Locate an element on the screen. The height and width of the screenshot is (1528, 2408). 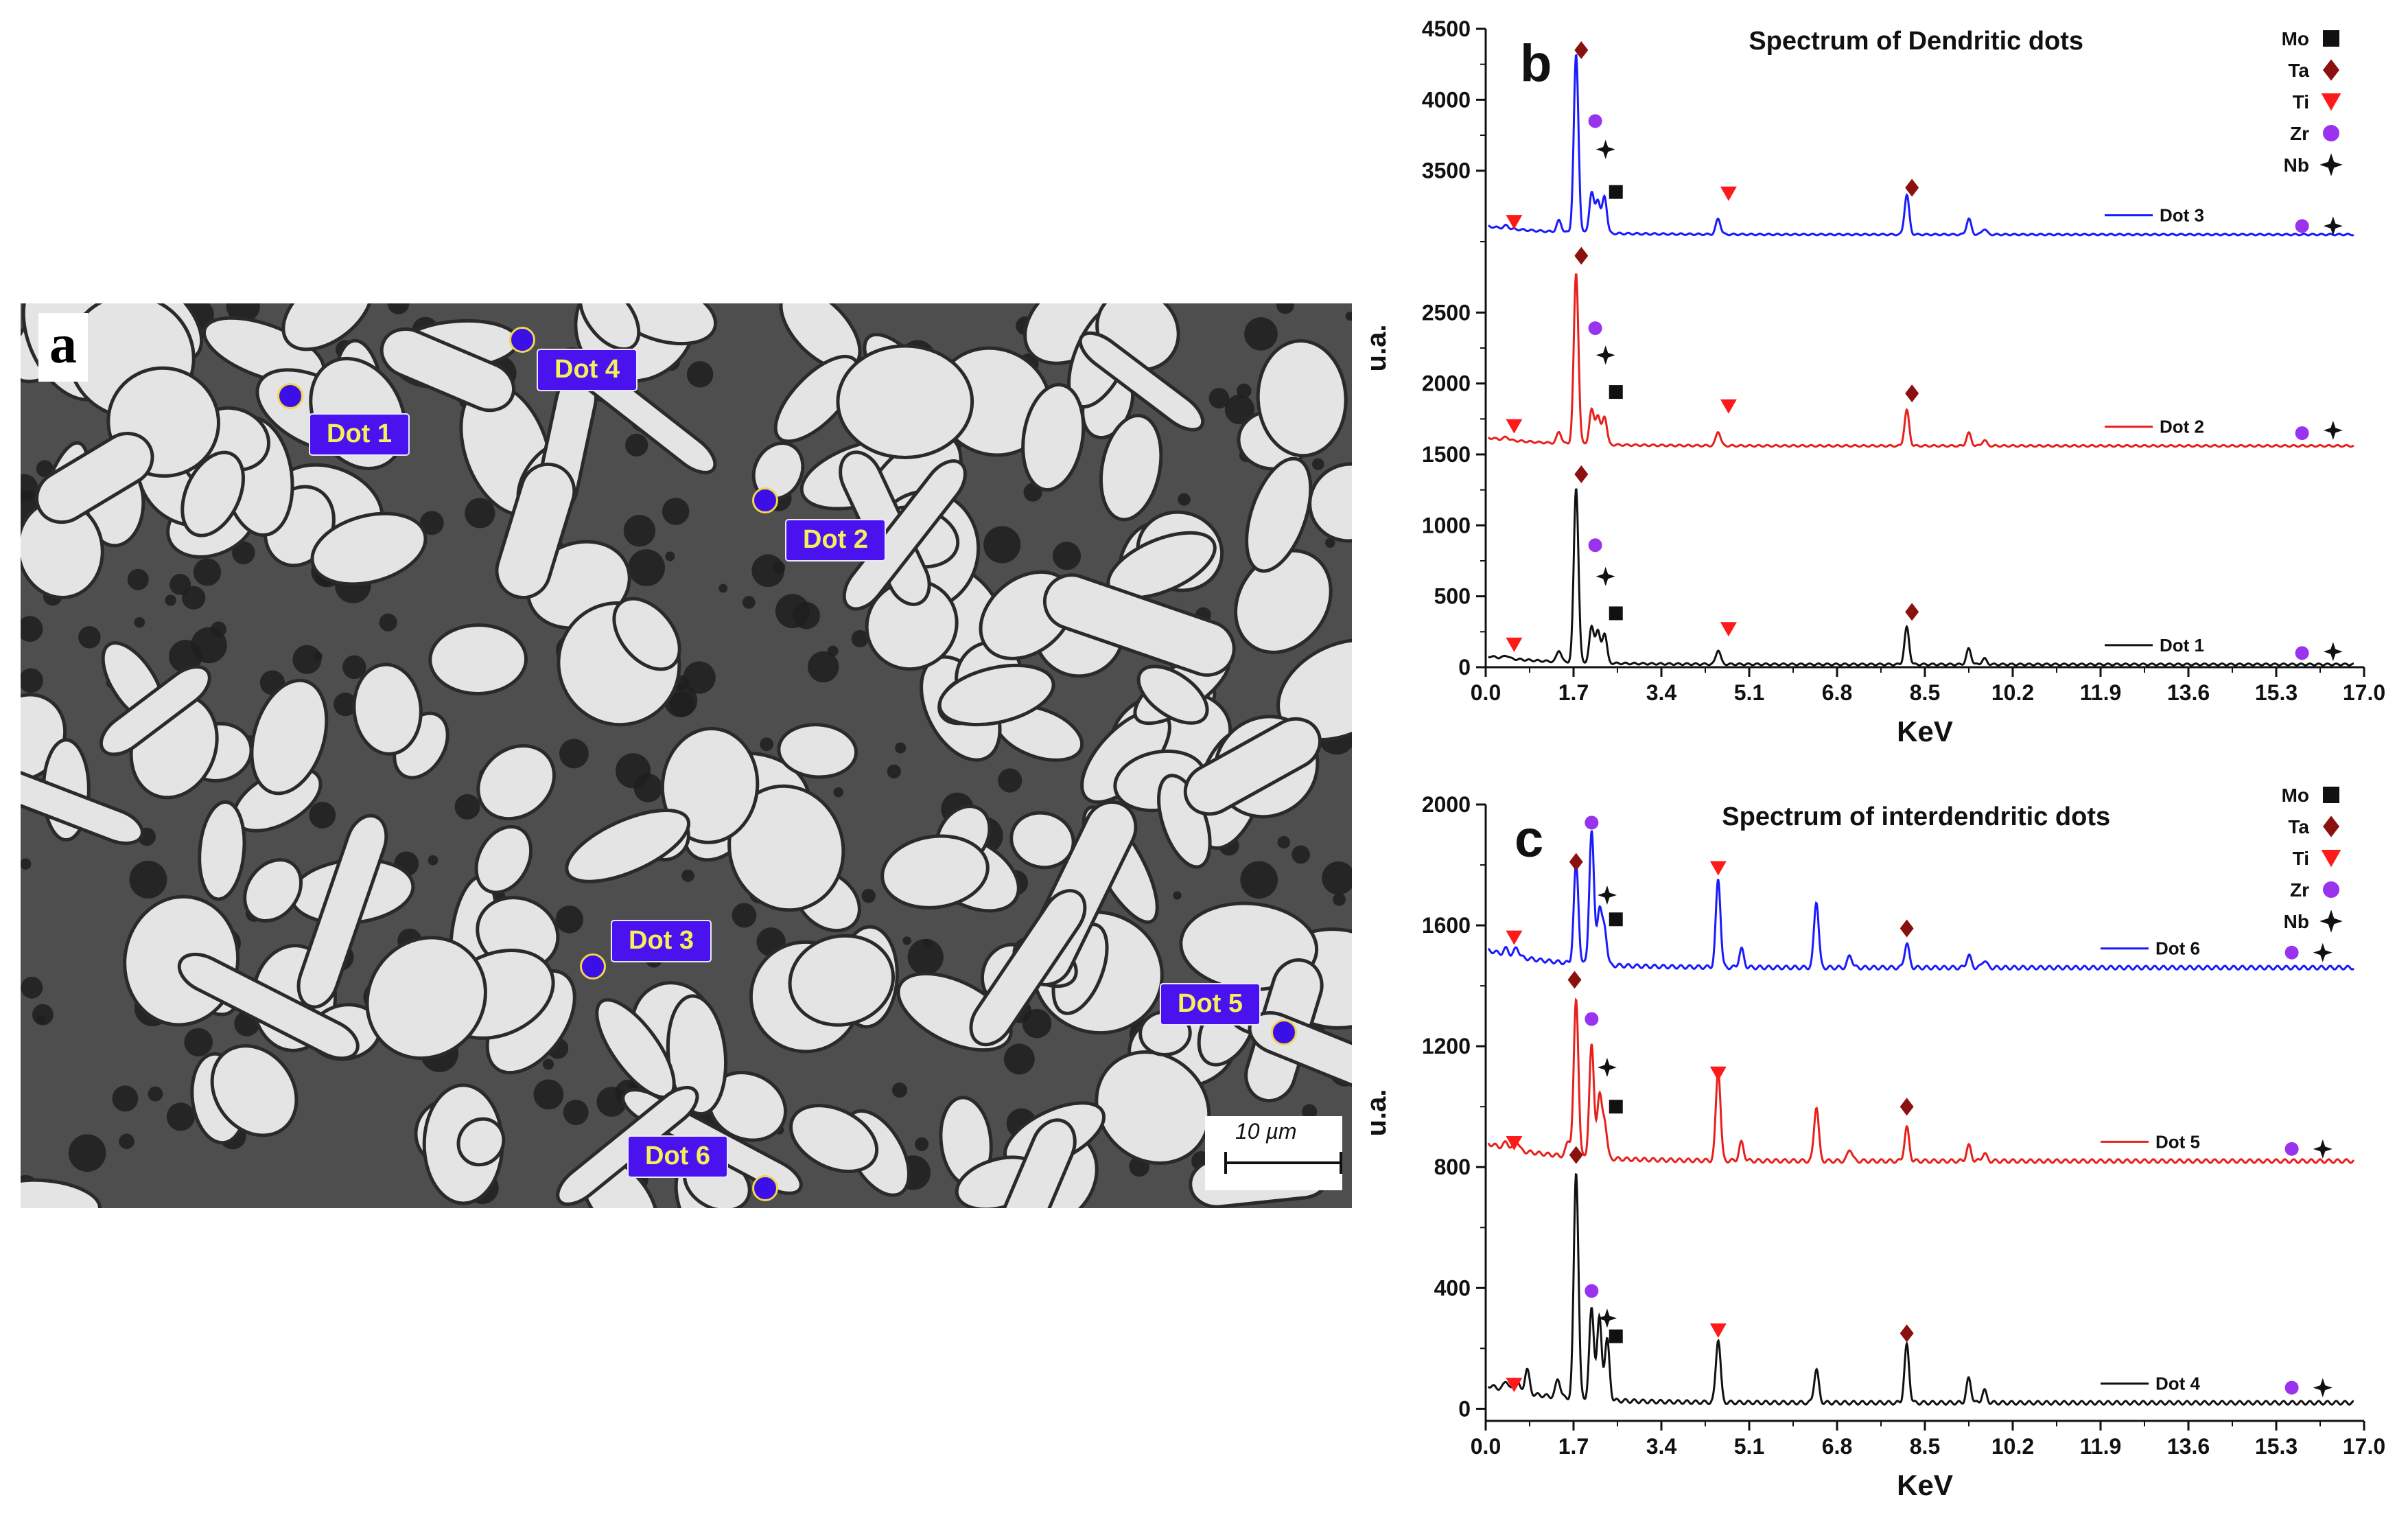
y-tick-label: 2500 is located at coordinates (1446, 312).